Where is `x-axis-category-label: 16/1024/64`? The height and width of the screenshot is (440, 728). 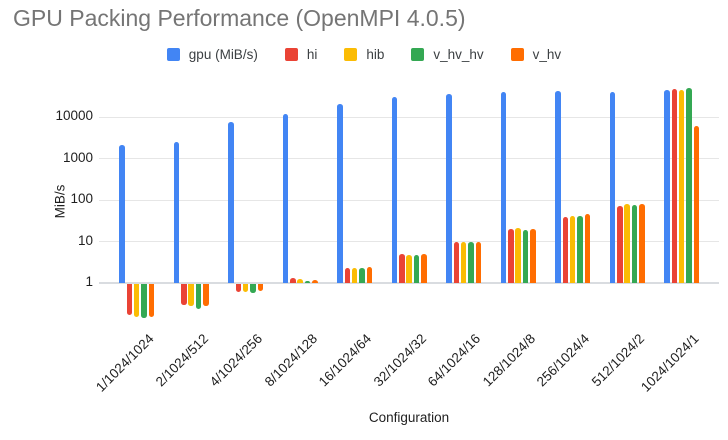
x-axis-category-label: 16/1024/64 is located at coordinates (345, 360).